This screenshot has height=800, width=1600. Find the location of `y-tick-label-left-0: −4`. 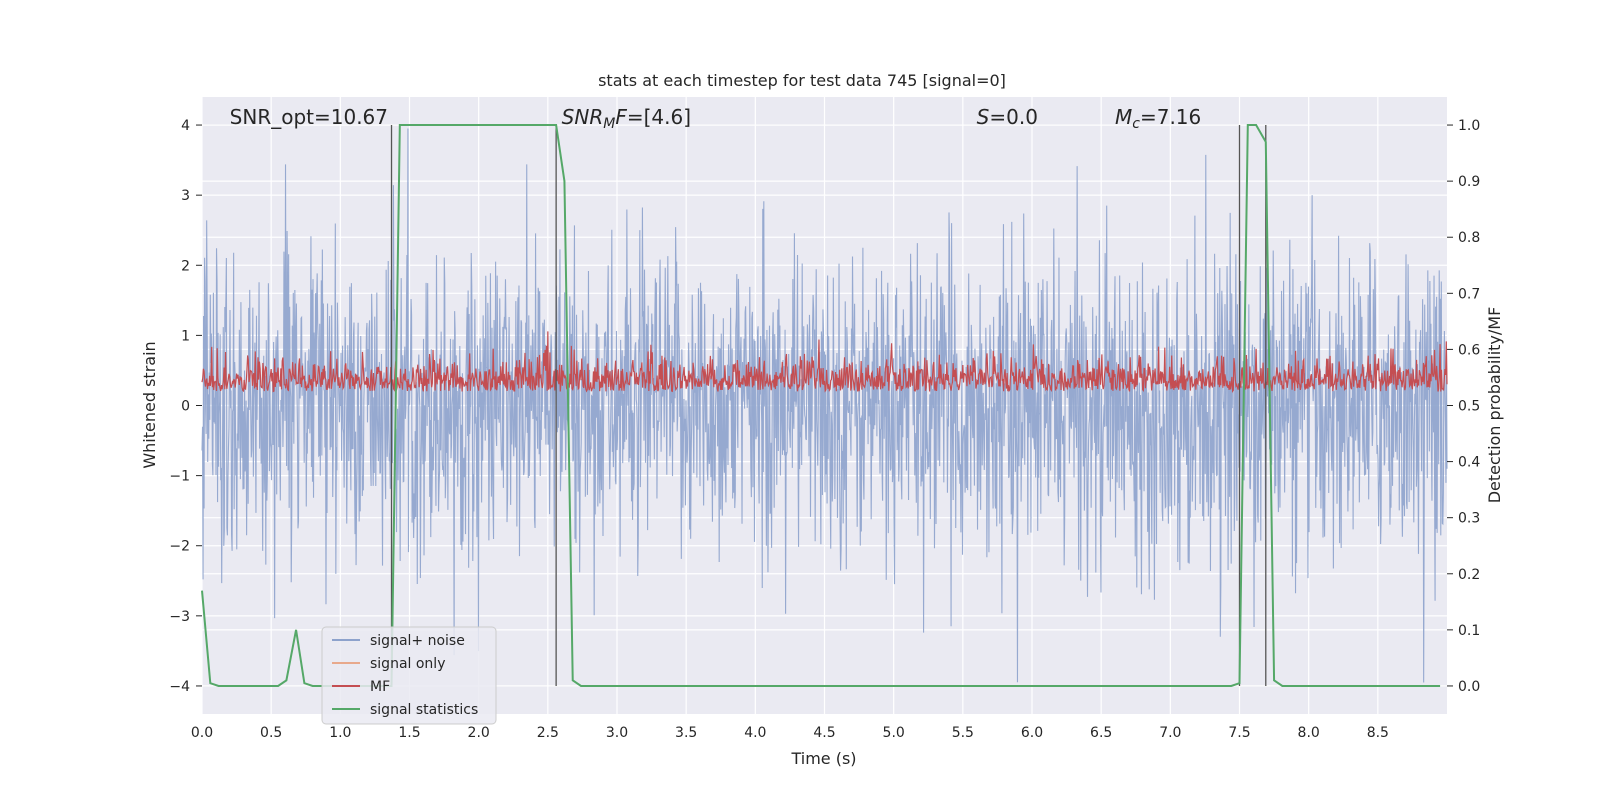

y-tick-label-left-0: −4 is located at coordinates (179, 687).